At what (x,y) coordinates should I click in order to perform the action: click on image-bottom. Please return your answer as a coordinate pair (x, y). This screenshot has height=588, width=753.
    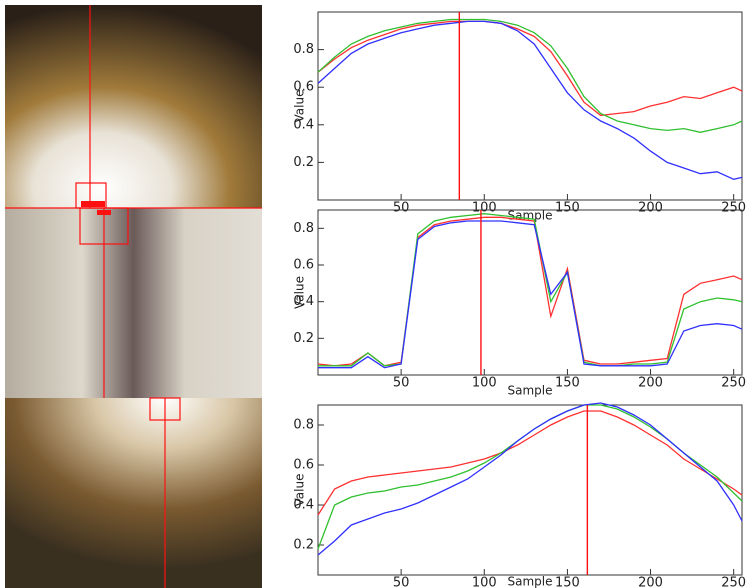
    Looking at the image, I should click on (133, 493).